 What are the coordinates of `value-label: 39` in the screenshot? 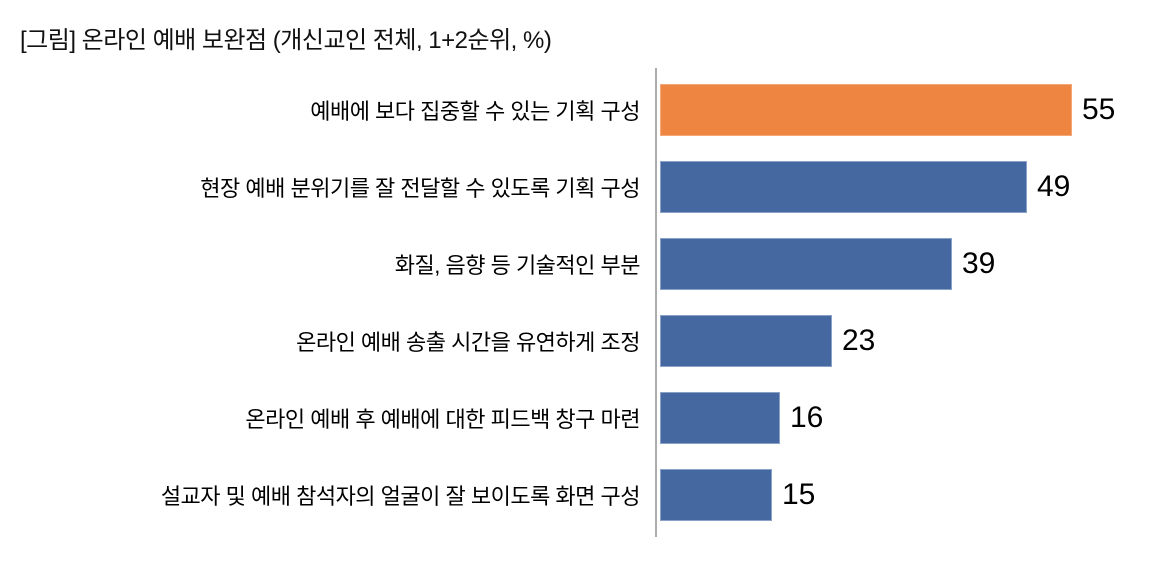 It's located at (979, 263).